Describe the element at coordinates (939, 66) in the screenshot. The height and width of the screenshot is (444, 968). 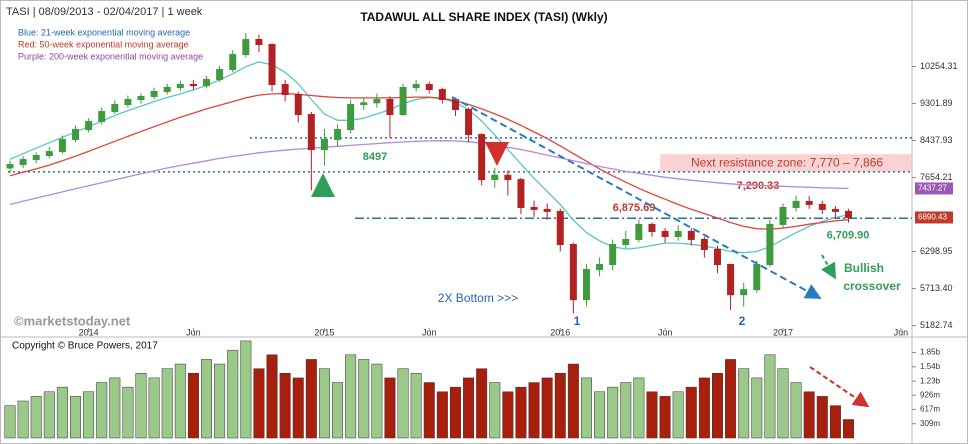
I see `y-tick-label: 10254.31` at that location.